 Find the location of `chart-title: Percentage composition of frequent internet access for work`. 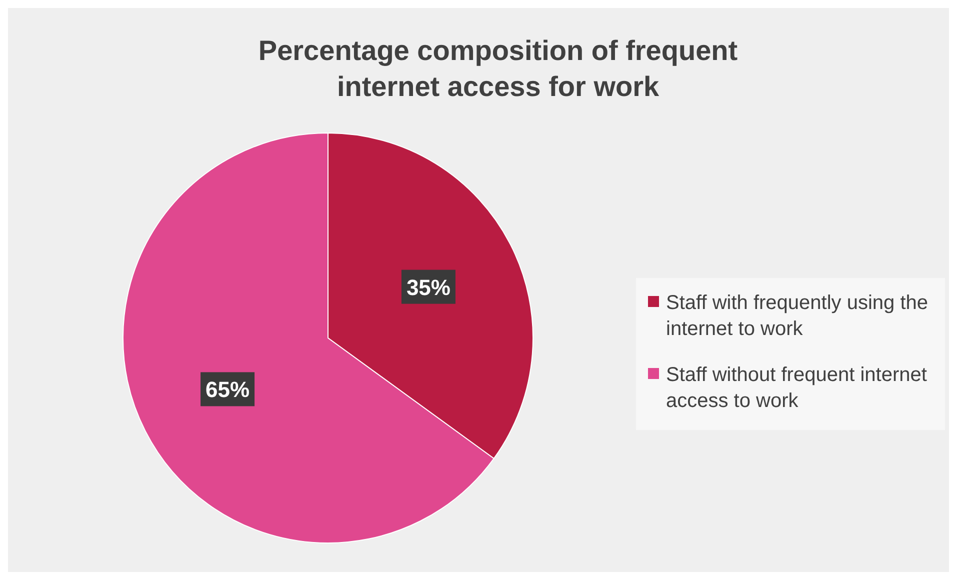

chart-title: Percentage composition of frequent internet access for work is located at coordinates (498, 68).